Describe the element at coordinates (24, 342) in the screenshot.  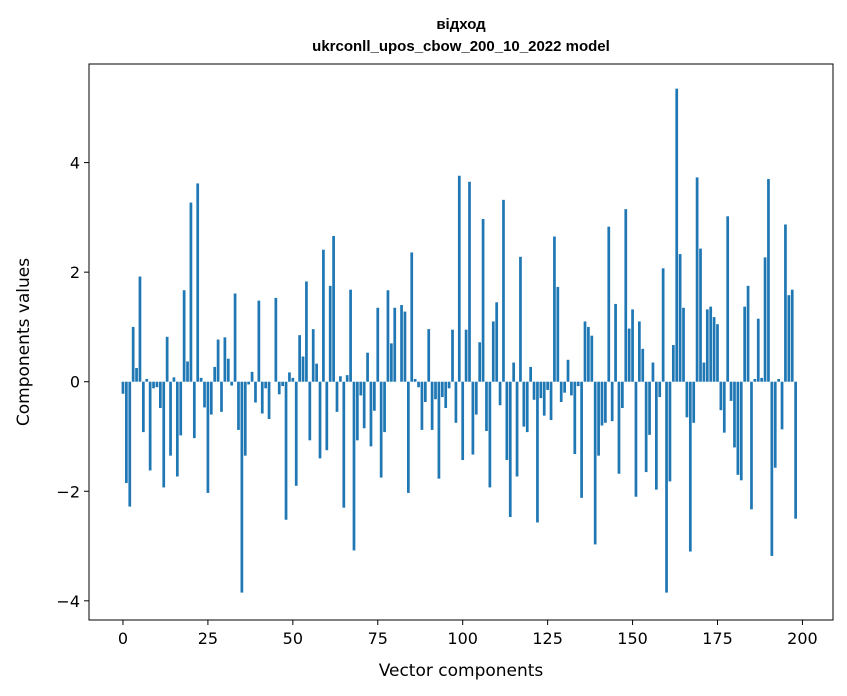
I see `y-axis-label: Components values` at that location.